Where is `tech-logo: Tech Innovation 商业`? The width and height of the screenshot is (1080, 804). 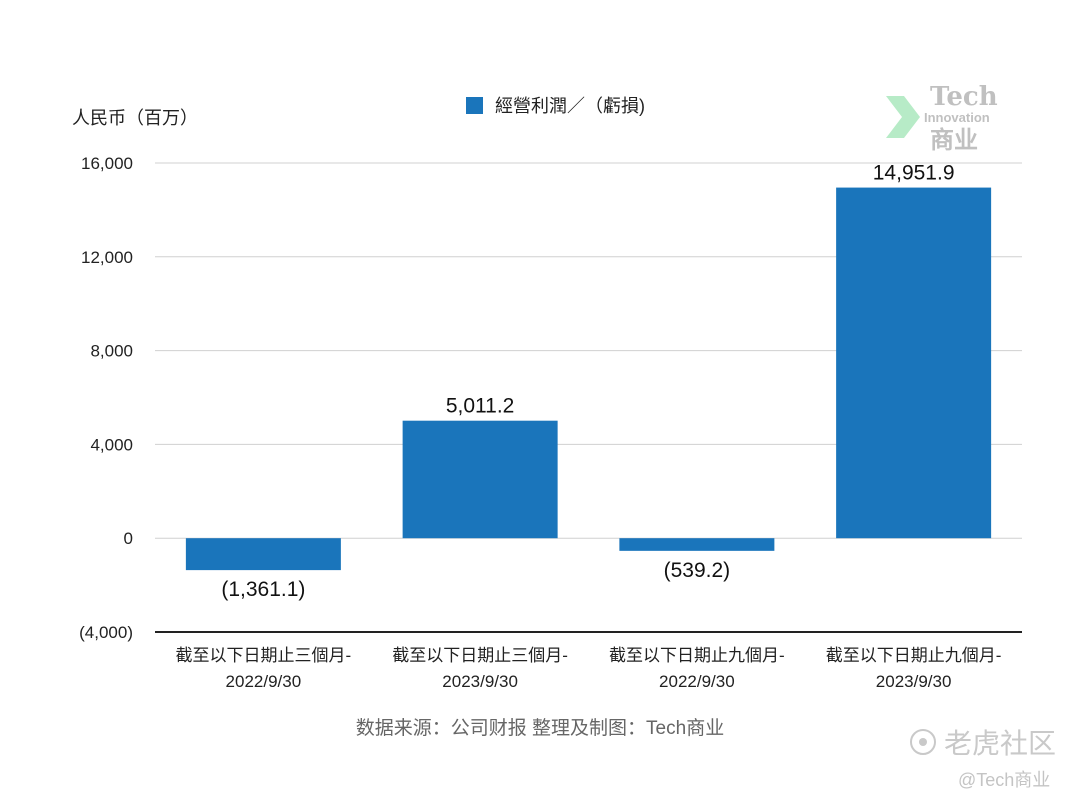 tech-logo: Tech Innovation 商业 is located at coordinates (947, 118).